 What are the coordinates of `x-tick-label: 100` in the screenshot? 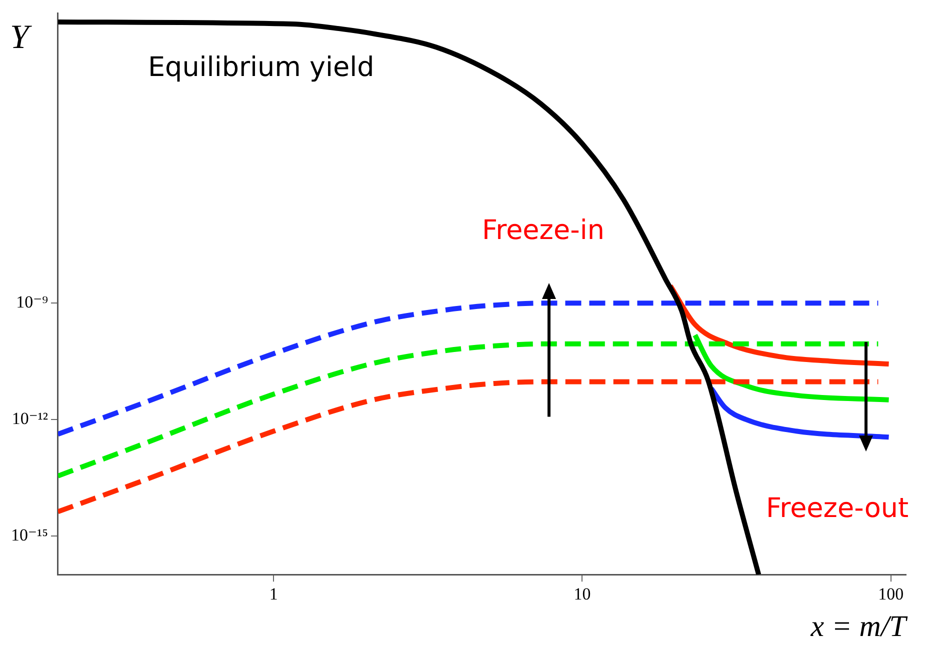 It's located at (891, 594).